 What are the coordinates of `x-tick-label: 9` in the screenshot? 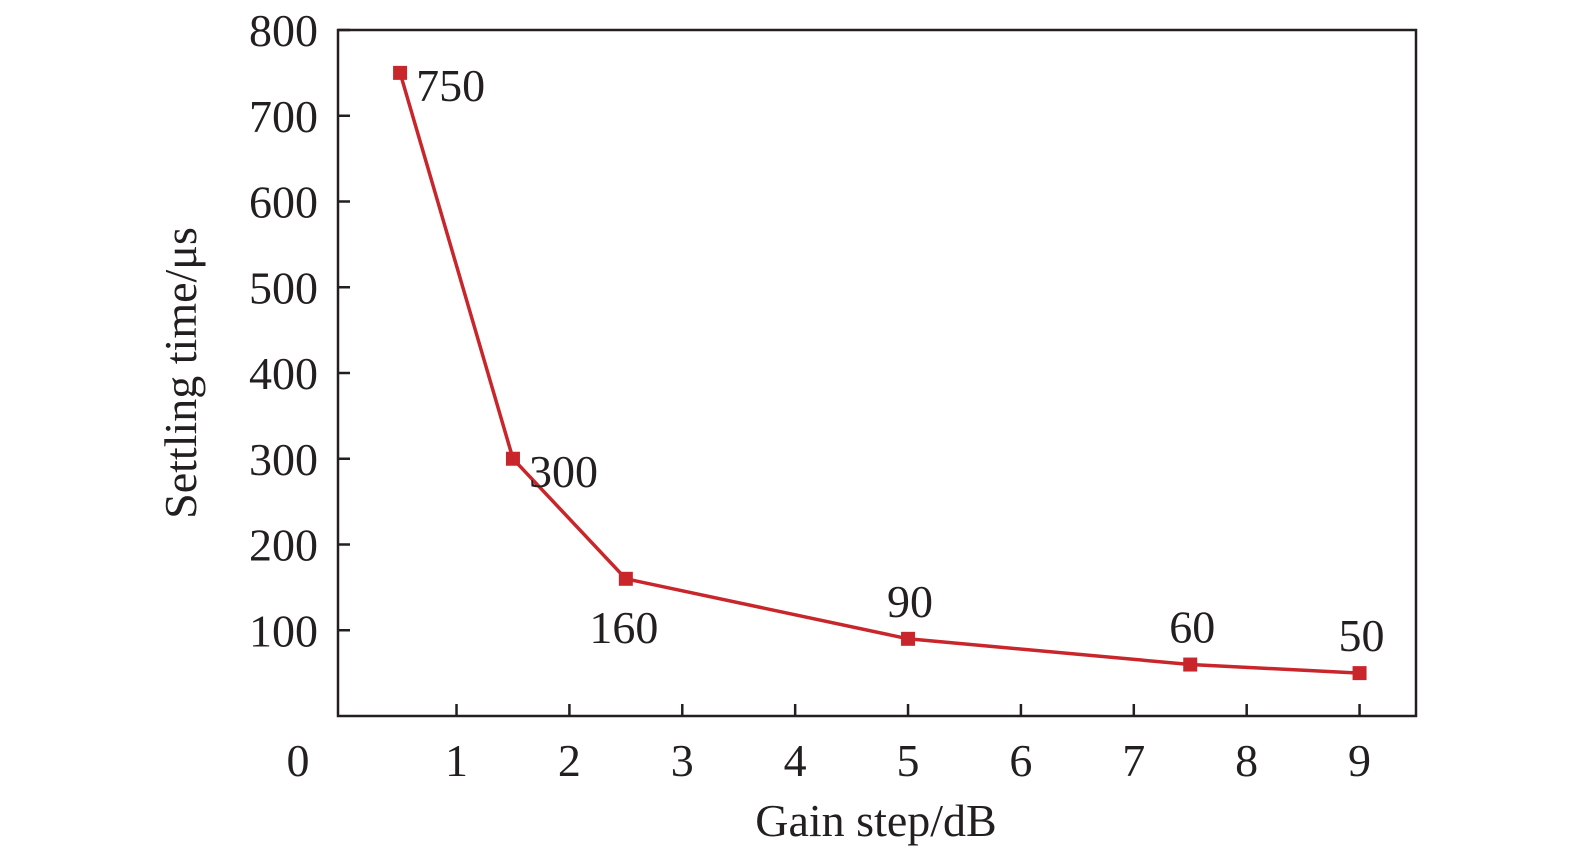 It's located at (1359, 760).